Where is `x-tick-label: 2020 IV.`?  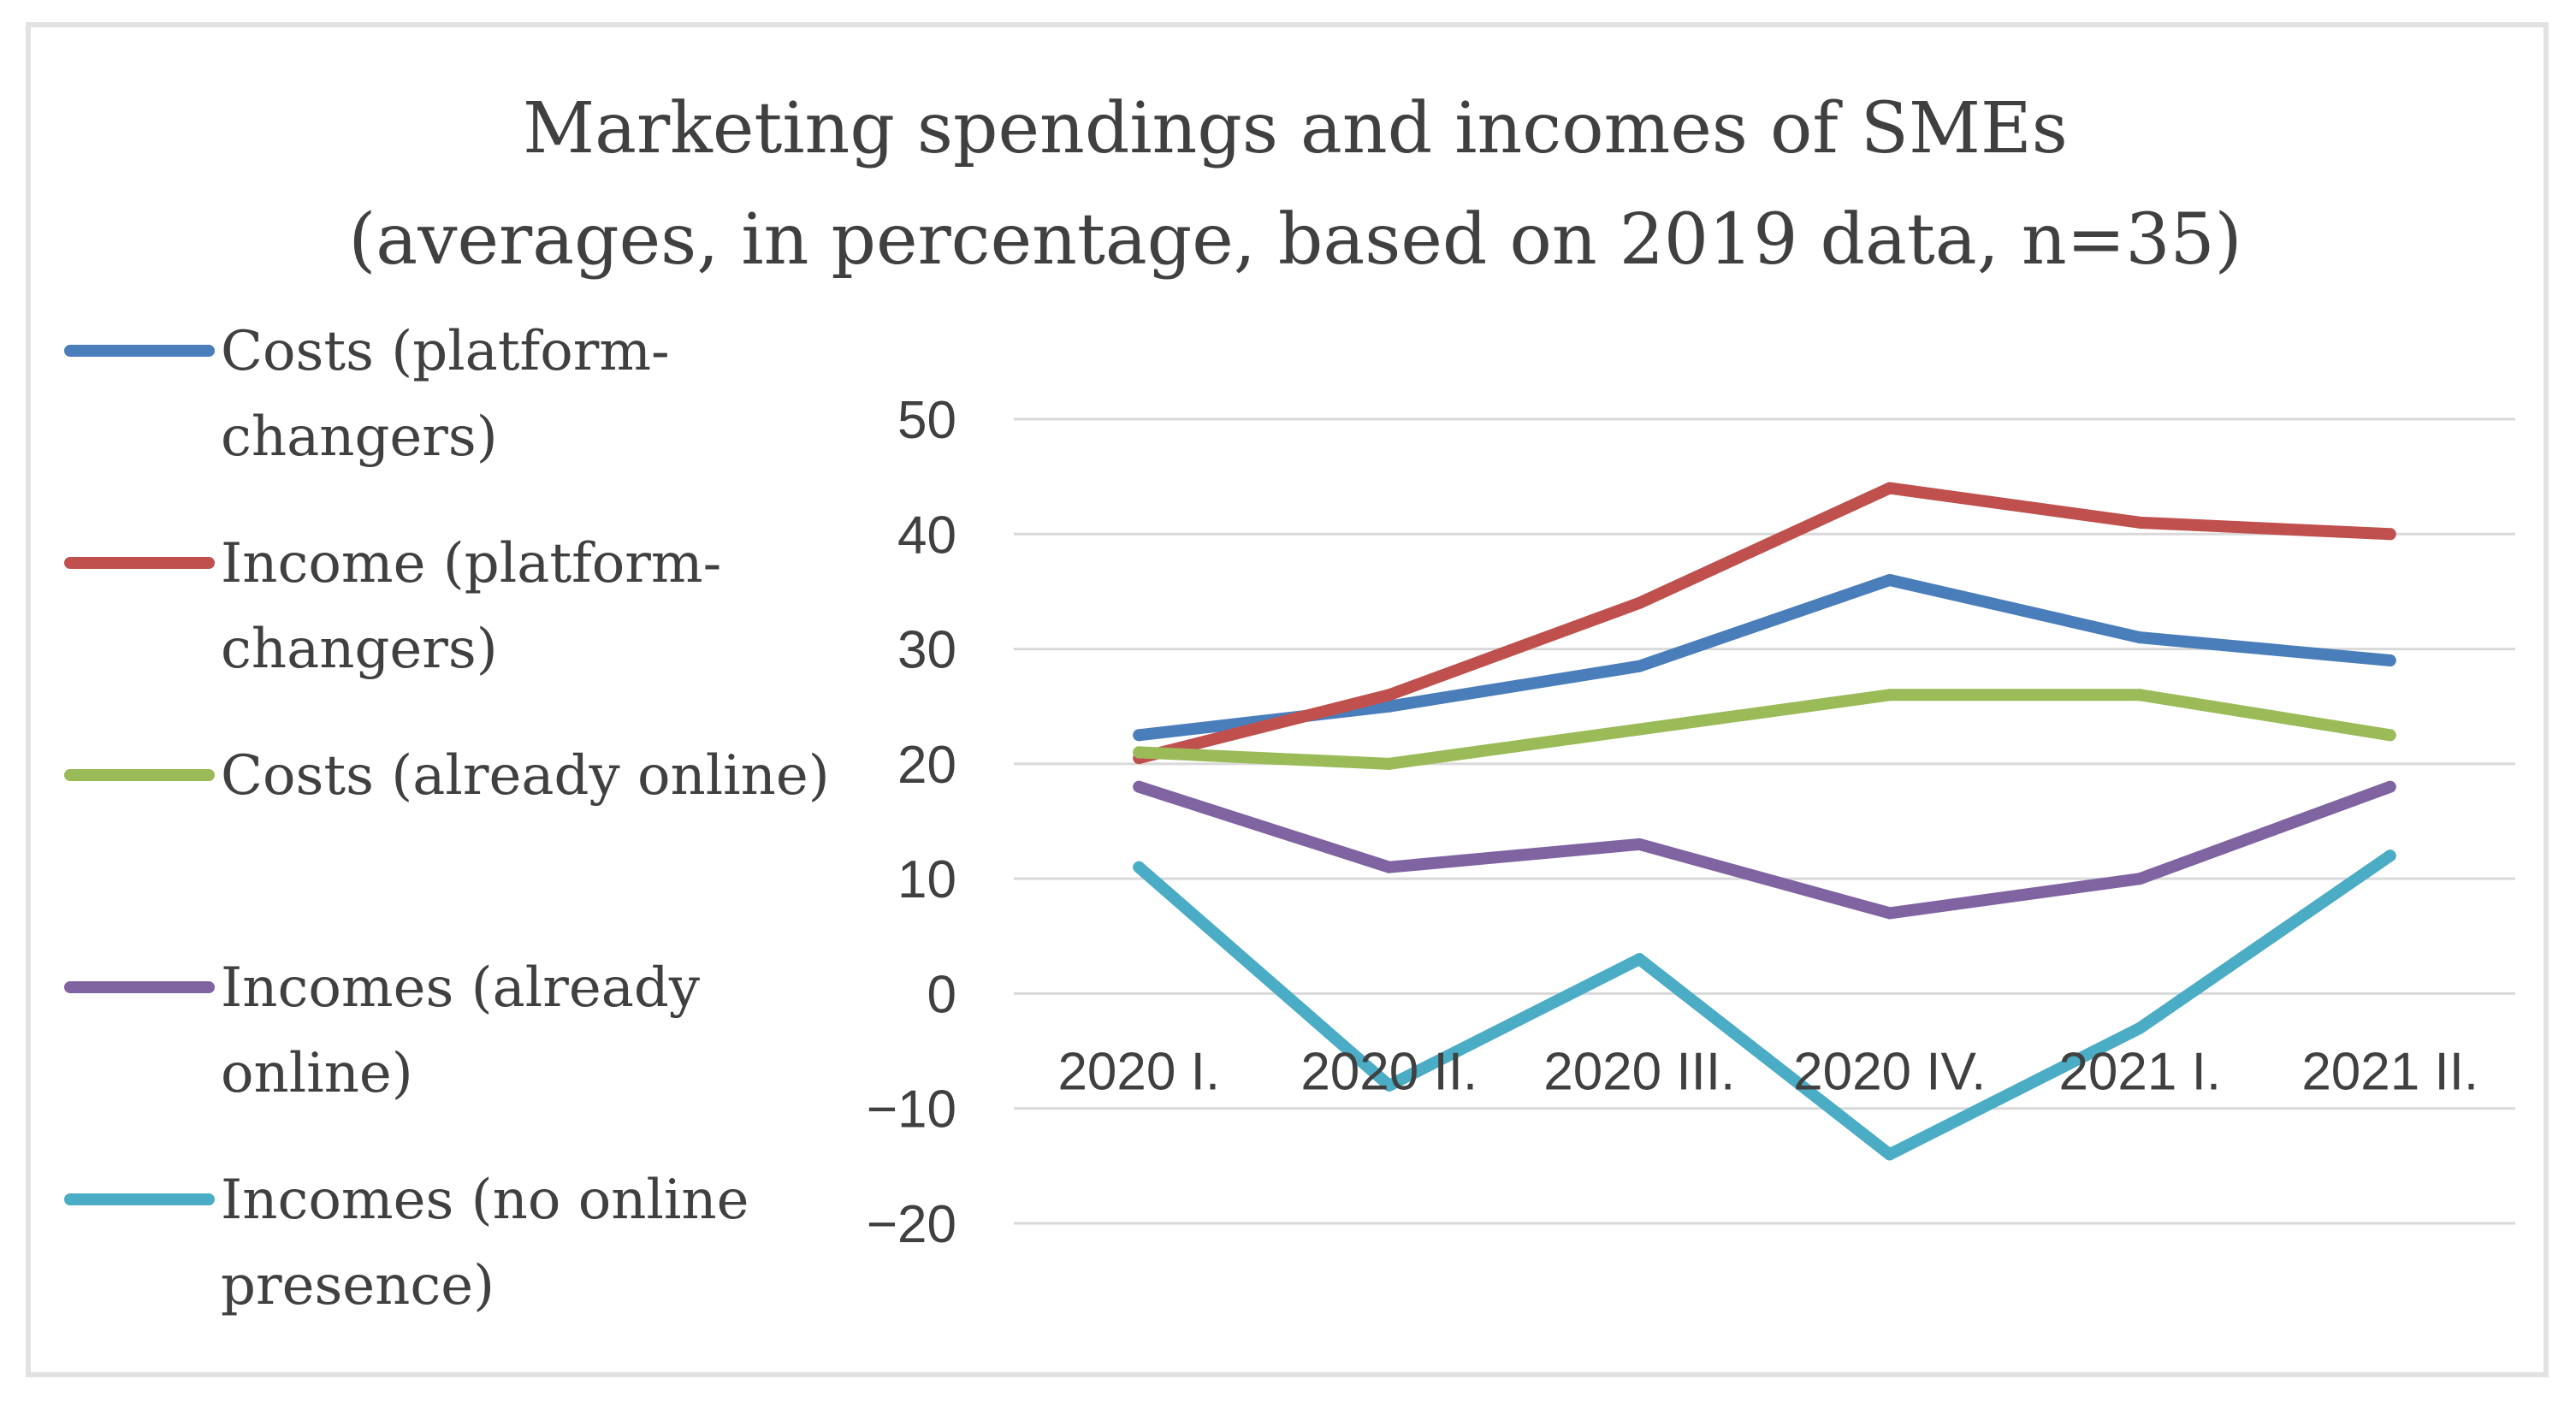 x-tick-label: 2020 IV. is located at coordinates (1889, 1071).